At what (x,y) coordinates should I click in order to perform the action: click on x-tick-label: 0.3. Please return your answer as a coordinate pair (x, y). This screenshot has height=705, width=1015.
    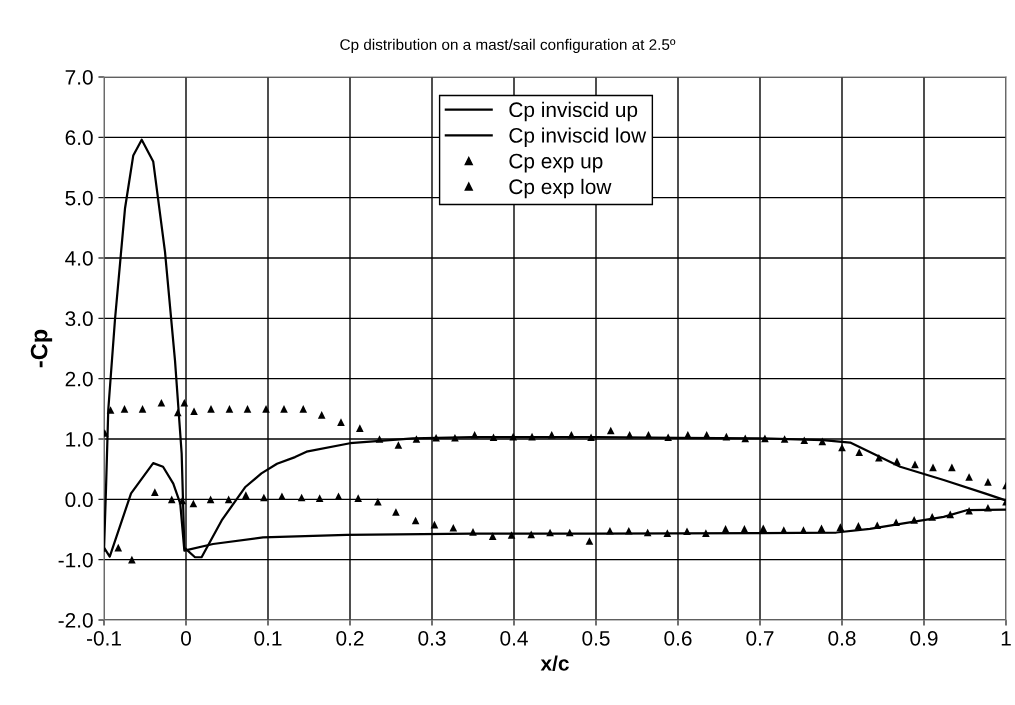
    Looking at the image, I should click on (432, 638).